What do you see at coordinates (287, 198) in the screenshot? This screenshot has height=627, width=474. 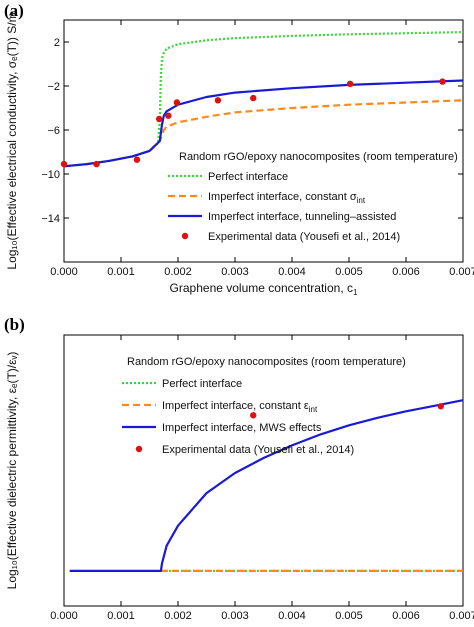 I see `legend-label: Imperfect interface, constant σint` at bounding box center [287, 198].